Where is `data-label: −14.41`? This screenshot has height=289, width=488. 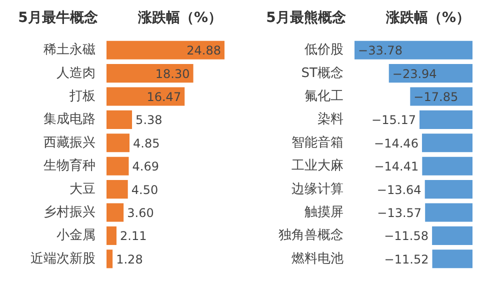 data-label: −14.41 is located at coordinates (396, 167).